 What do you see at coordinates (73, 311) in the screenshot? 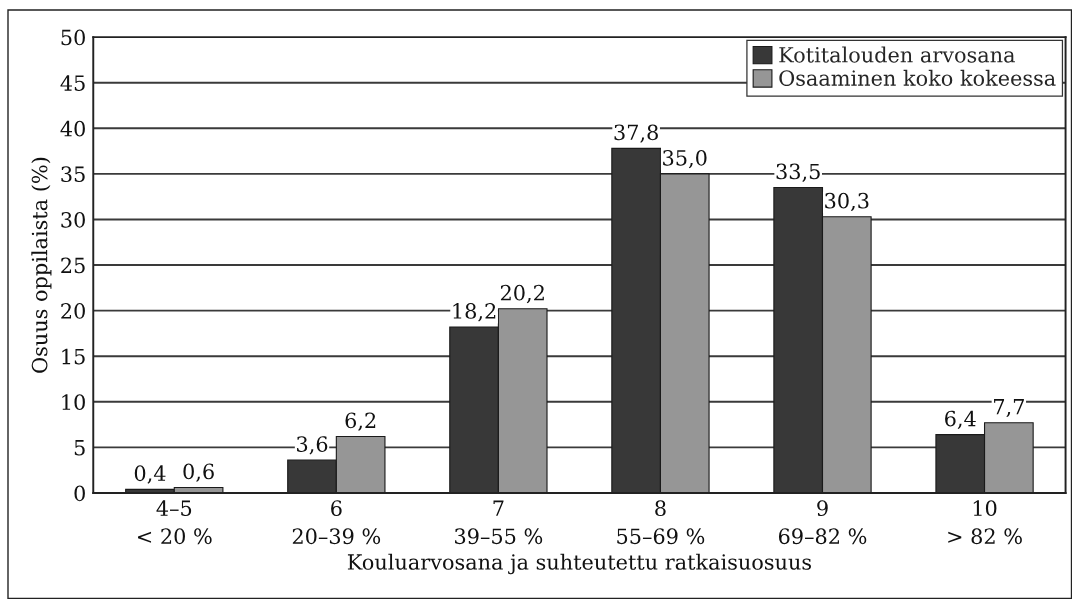
I see `y-tick-label: 20` at bounding box center [73, 311].